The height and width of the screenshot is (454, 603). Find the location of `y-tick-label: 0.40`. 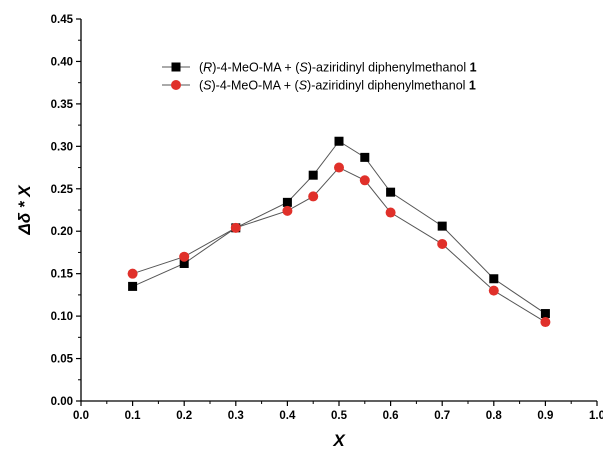

y-tick-label: 0.40 is located at coordinates (62, 62).